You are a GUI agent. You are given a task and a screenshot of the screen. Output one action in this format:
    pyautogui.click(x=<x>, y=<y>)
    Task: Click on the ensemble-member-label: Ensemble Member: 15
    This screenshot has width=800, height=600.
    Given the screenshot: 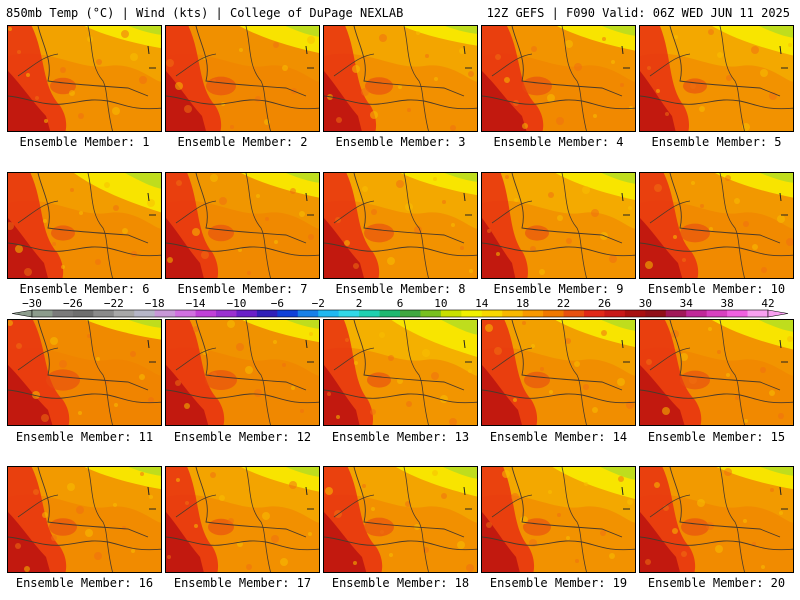 What is the action you would take?
    pyautogui.click(x=716, y=437)
    